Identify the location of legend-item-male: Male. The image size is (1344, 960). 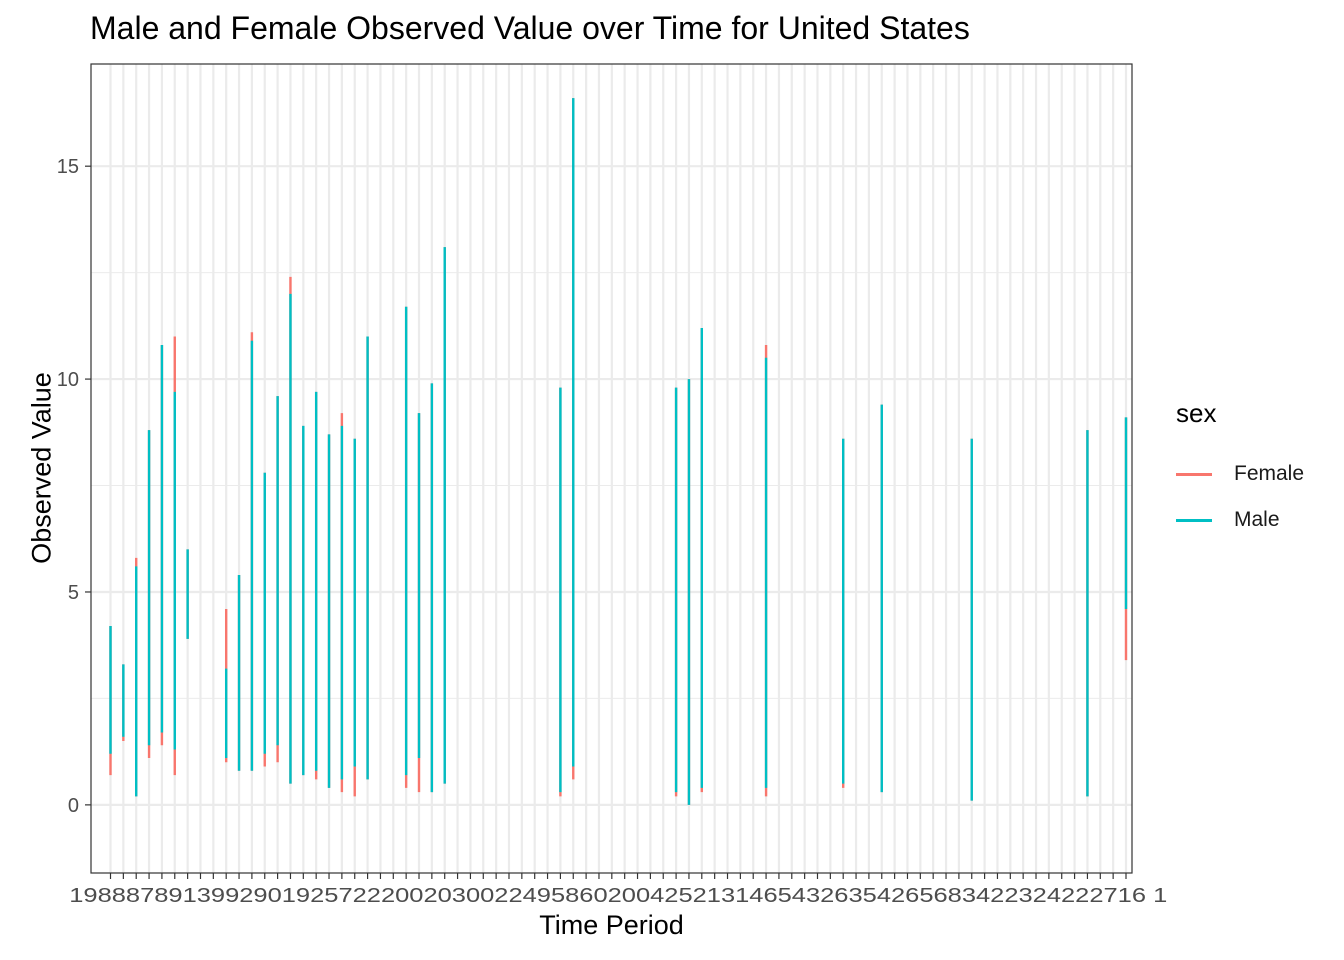
(1240, 520).